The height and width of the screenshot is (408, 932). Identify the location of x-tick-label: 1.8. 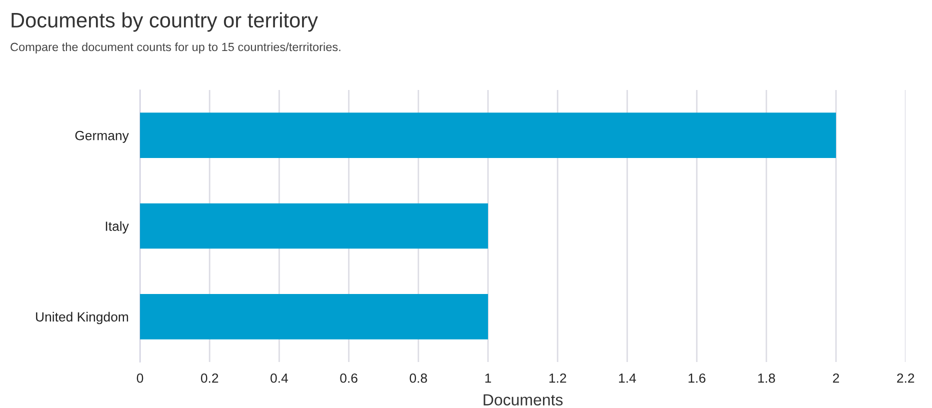
(766, 378).